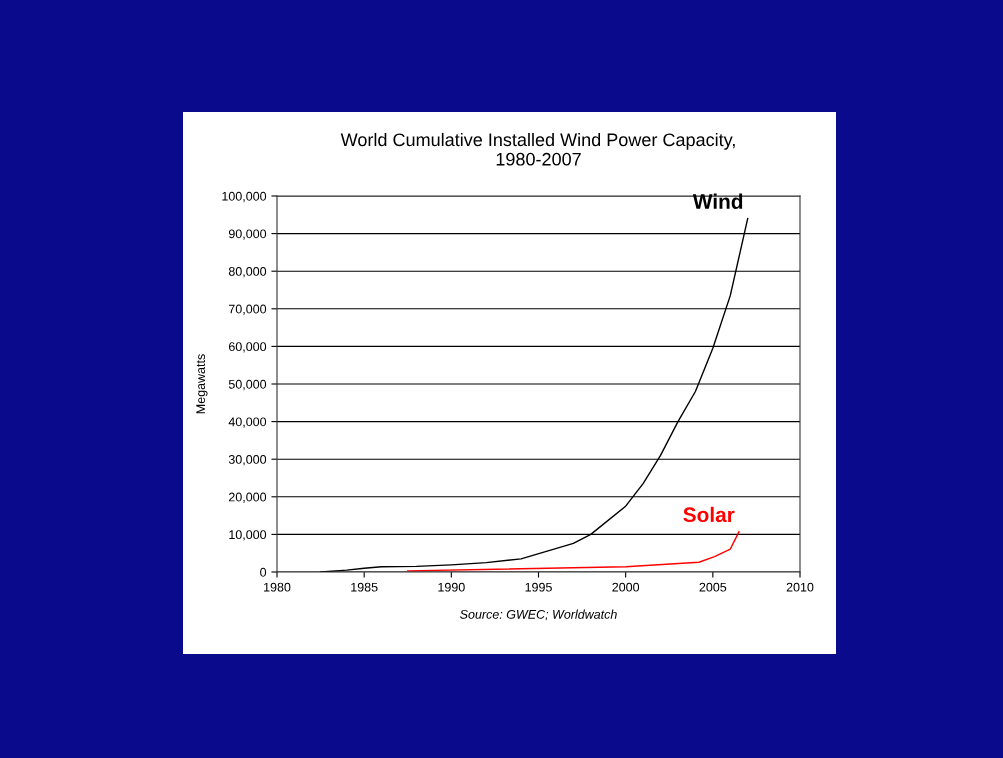 The height and width of the screenshot is (758, 1003). I want to click on y-tick-label: 90,000, so click(247, 234).